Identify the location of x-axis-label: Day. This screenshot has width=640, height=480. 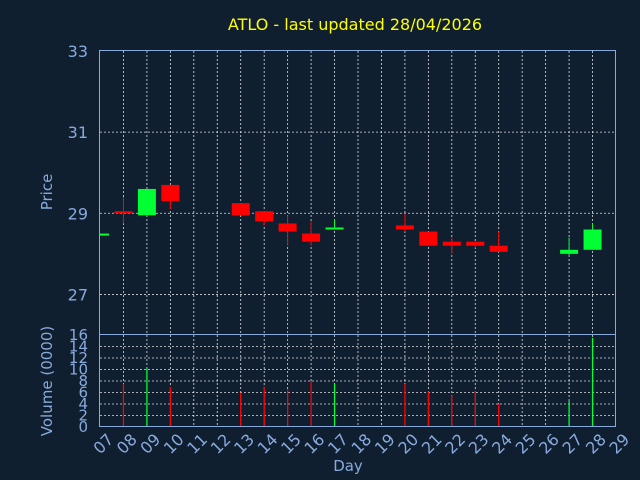
(348, 466).